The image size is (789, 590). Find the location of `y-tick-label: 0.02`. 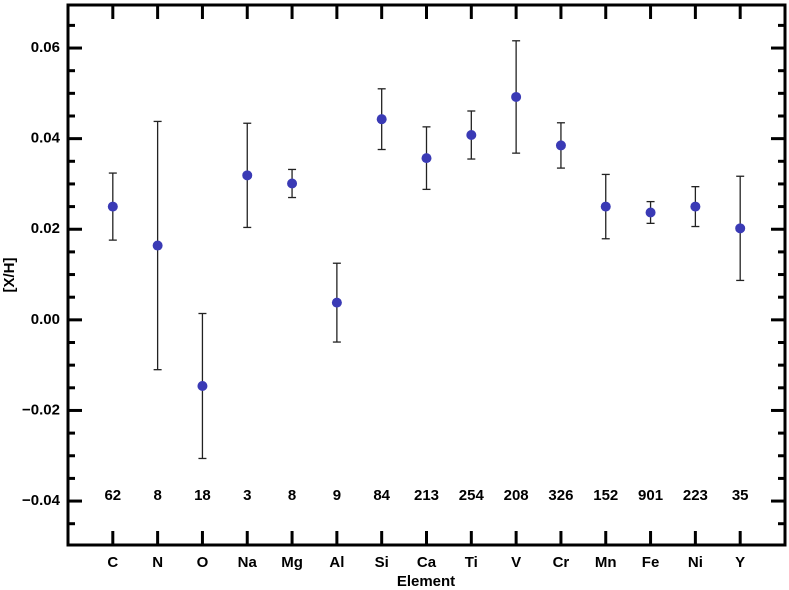

y-tick-label: 0.02 is located at coordinates (45, 228).